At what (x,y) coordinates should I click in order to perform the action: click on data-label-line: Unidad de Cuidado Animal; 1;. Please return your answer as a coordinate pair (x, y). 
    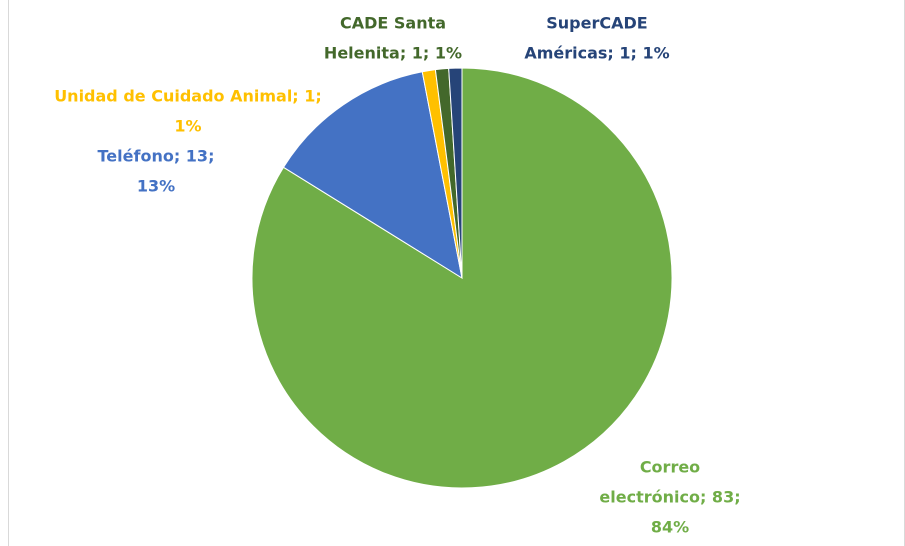
    Looking at the image, I should click on (188, 96).